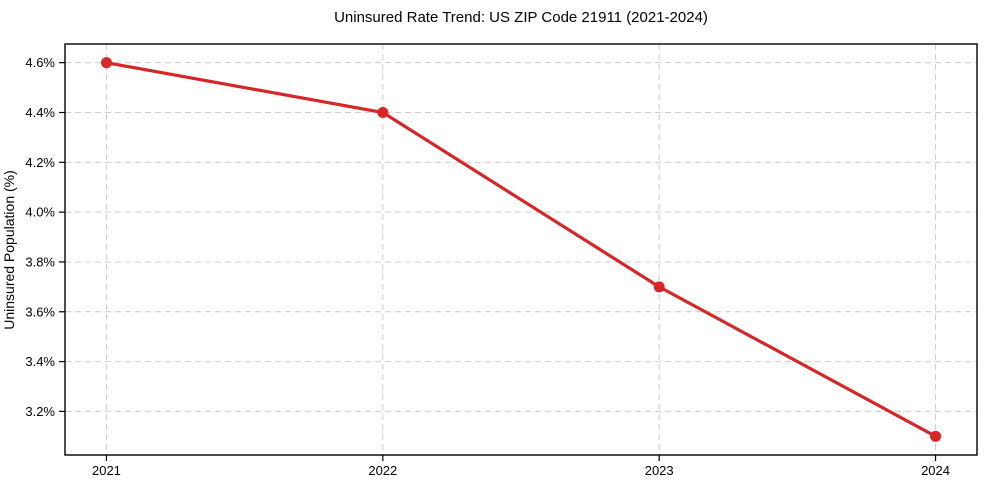 This screenshot has width=989, height=490. Describe the element at coordinates (40, 411) in the screenshot. I see `y-tick-label: 3.2%` at that location.